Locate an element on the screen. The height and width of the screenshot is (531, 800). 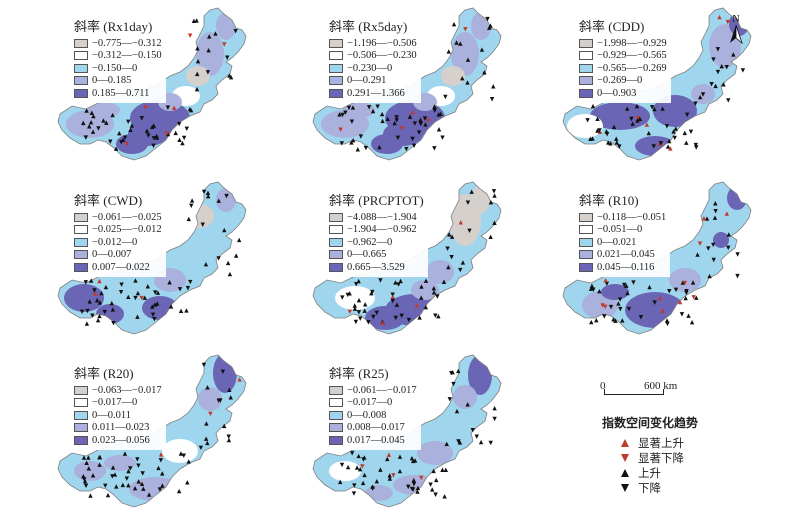
legend-label: 0—0.007 is located at coordinates (112, 255).